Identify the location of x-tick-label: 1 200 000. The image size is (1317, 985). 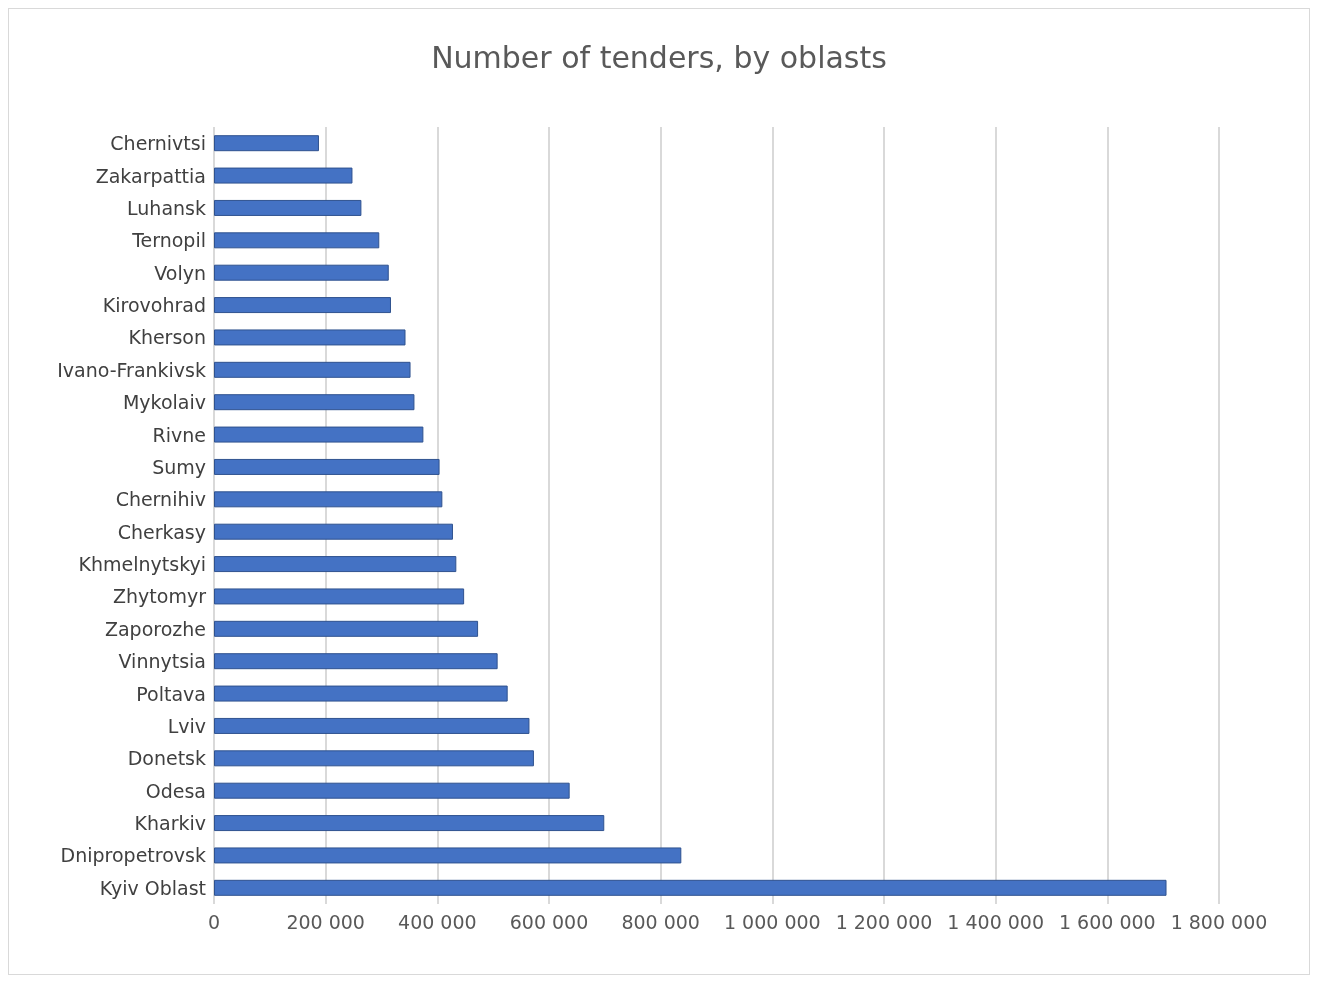
(884, 921).